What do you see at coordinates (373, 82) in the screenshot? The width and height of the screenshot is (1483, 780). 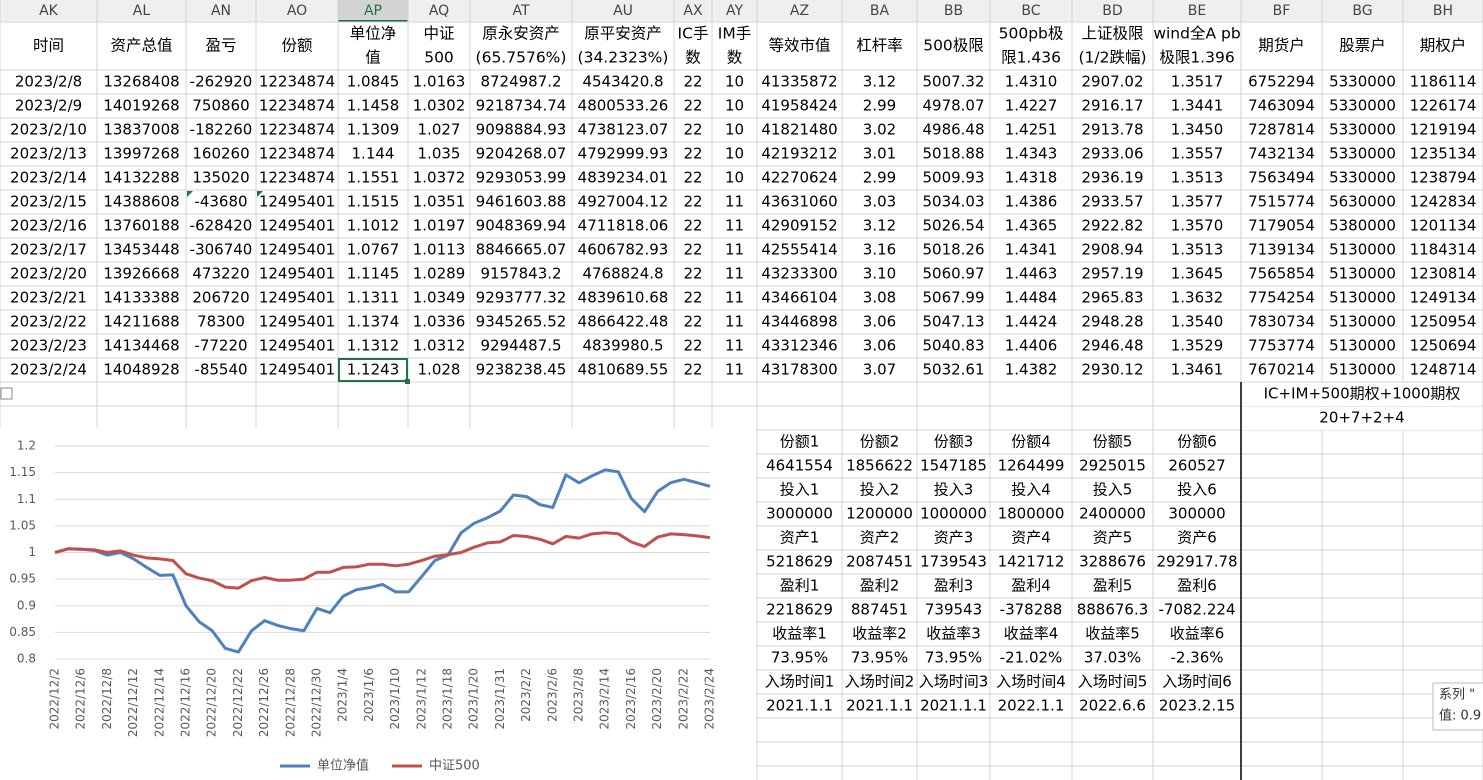 I see `cell: 1.0845` at bounding box center [373, 82].